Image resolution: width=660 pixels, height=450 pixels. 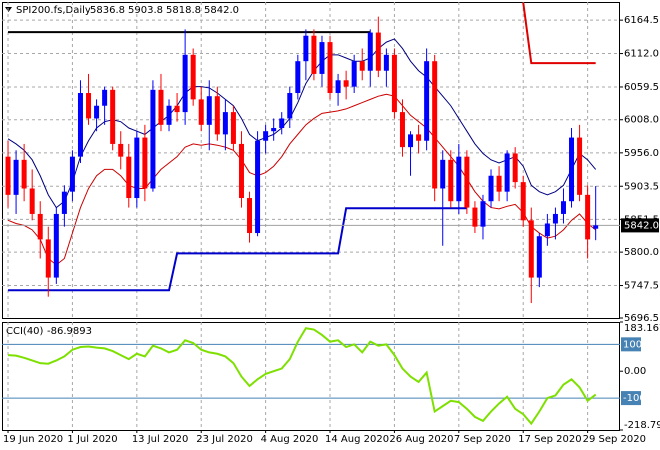 What do you see at coordinates (145, 10) in the screenshot?
I see `ohlc-high: 5903.8` at bounding box center [145, 10].